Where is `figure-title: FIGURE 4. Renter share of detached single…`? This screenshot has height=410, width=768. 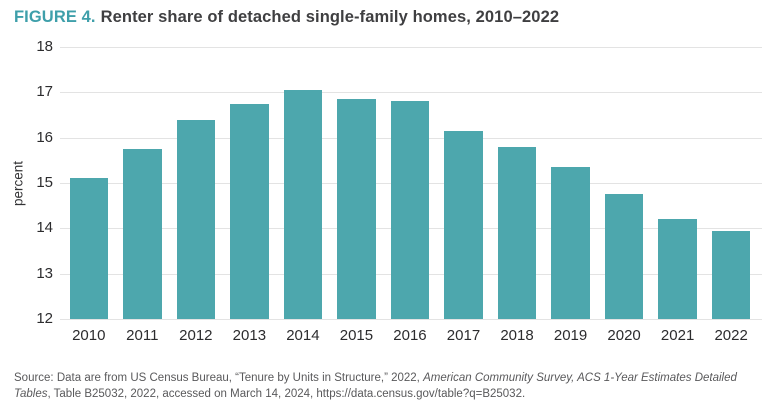
figure-title: FIGURE 4. Renter share of detached single… is located at coordinates (286, 17).